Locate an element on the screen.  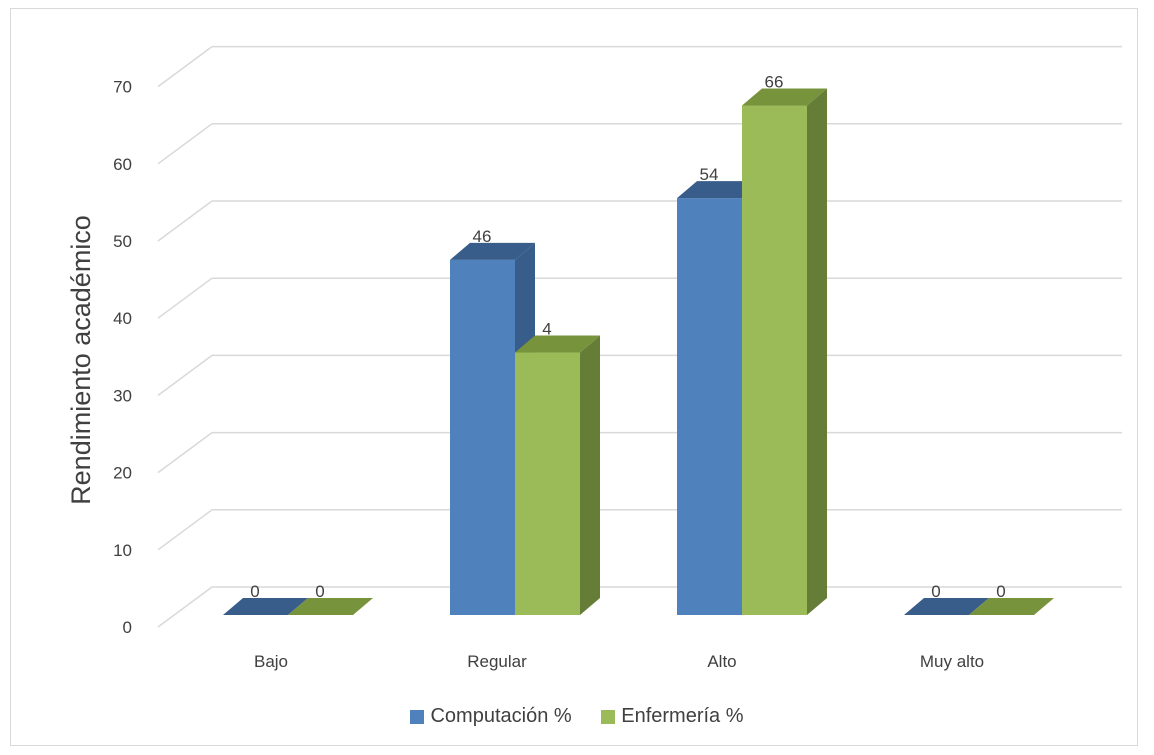
x-category-muy-alto: Muy alto is located at coordinates (952, 661).